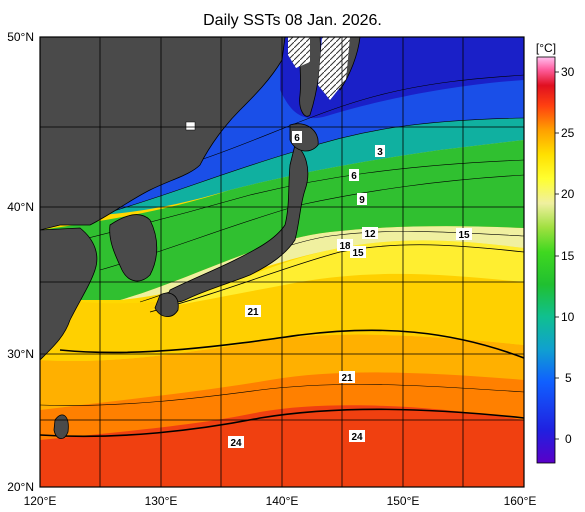 The height and width of the screenshot is (512, 585). Describe the element at coordinates (20, 354) in the screenshot. I see `lat-label-30n: 30°N` at that location.